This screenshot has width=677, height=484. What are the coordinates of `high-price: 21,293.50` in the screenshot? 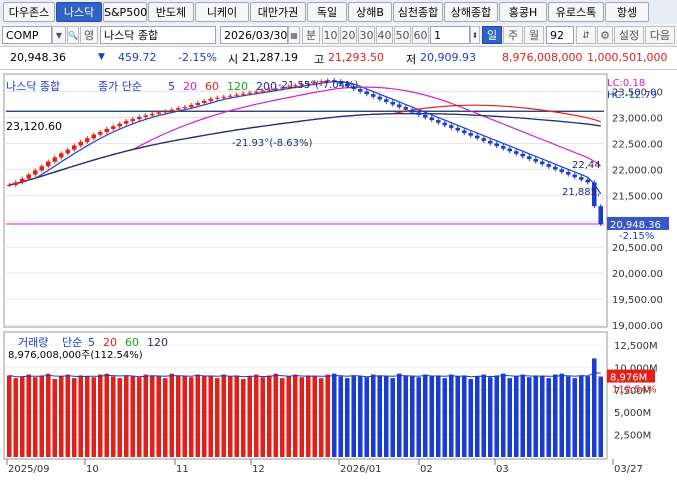 It's located at (356, 57).